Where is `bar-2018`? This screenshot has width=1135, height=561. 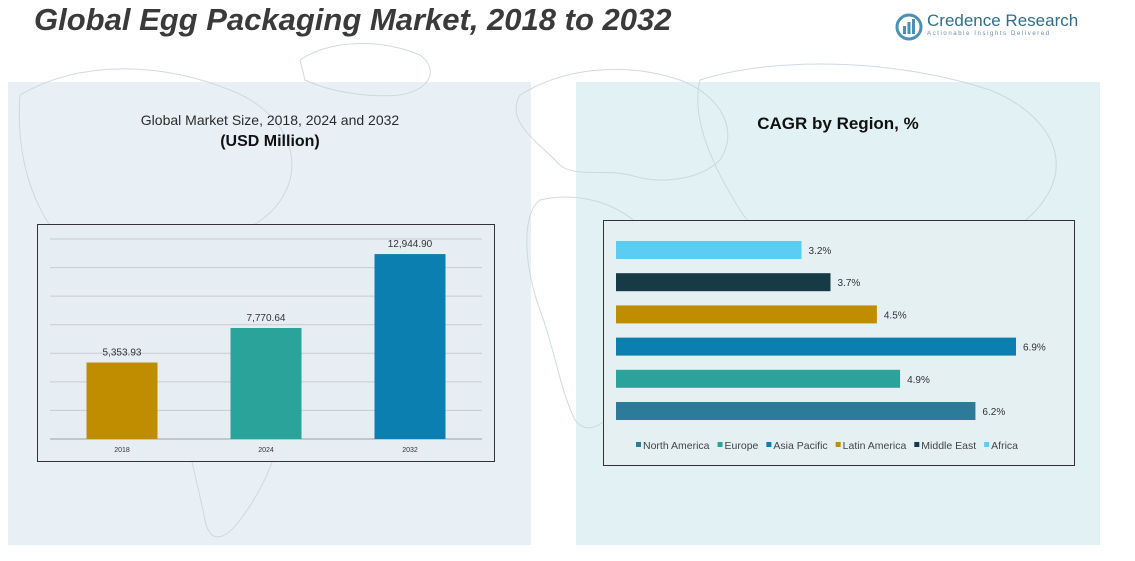
bar-2018 is located at coordinates (122, 400).